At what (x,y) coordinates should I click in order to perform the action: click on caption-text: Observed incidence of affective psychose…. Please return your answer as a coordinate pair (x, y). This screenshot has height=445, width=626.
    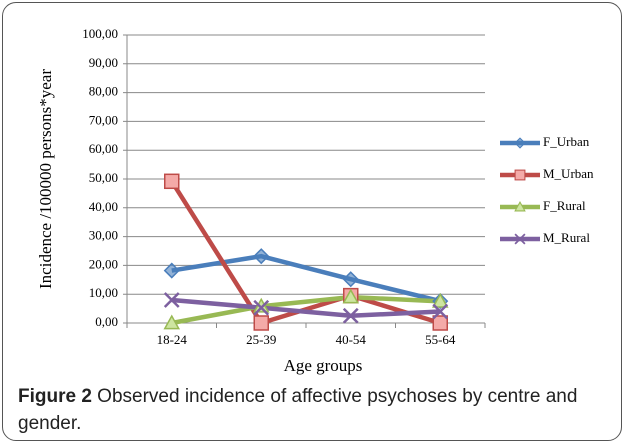
    Looking at the image, I should click on (298, 410).